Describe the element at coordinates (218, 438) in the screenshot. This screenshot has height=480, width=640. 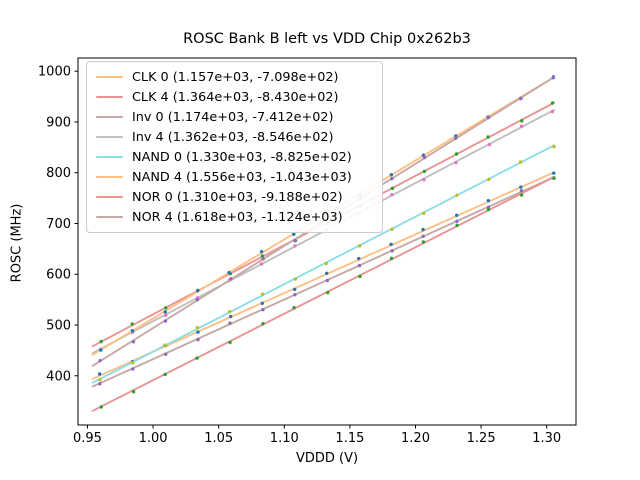
I see `x-tick-label: 1.05` at that location.